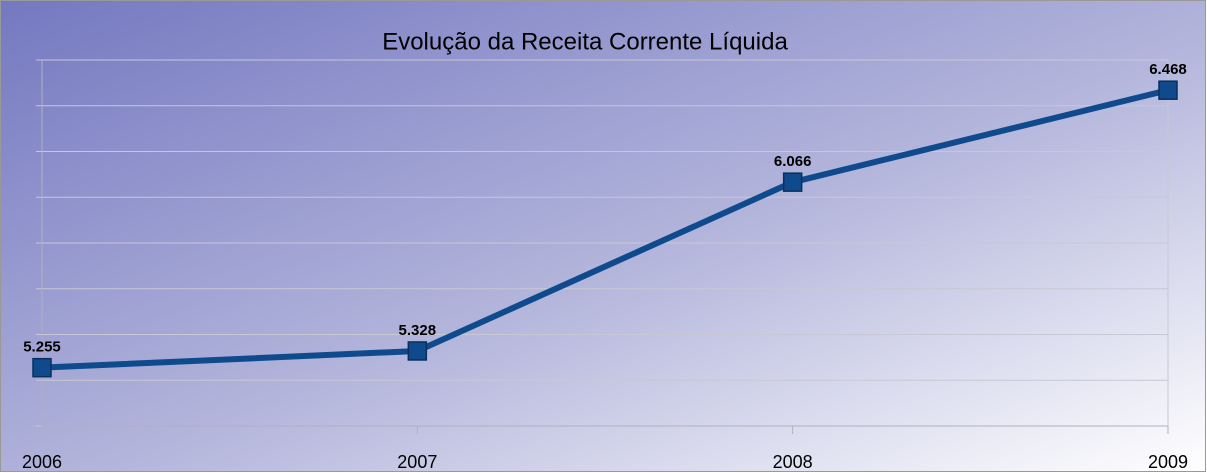 This screenshot has height=473, width=1207. Describe the element at coordinates (585, 41) in the screenshot. I see `chart-title: Evolução da Receita Corrente Líquida` at that location.